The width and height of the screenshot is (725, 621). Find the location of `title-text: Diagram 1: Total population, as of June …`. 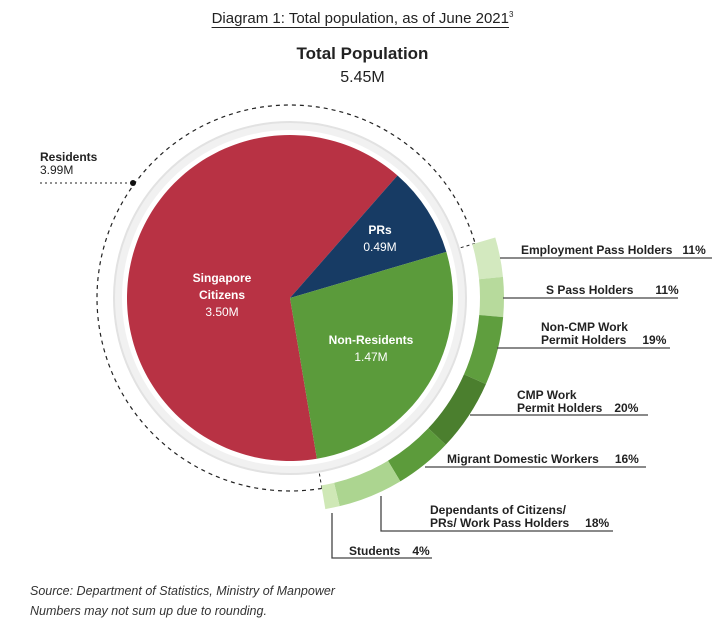

title-text: Diagram 1: Total population, as of June … is located at coordinates (360, 18).